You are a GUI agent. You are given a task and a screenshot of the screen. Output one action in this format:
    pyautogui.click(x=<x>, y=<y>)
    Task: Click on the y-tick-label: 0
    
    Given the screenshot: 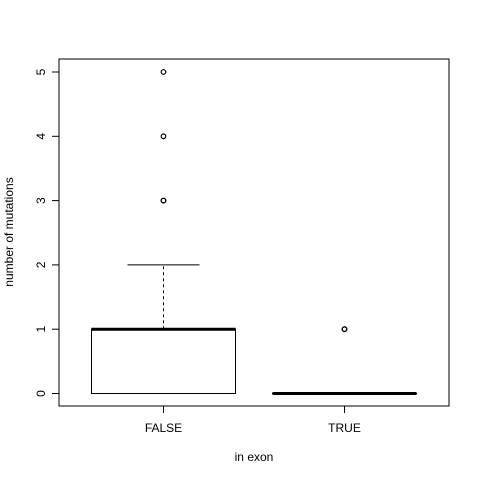 What is the action you would take?
    pyautogui.click(x=41, y=393)
    